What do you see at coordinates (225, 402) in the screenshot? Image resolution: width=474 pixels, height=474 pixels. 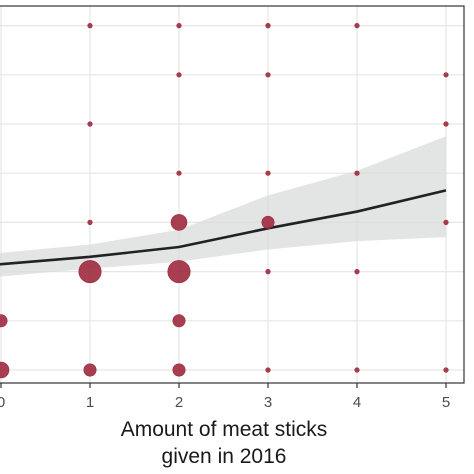 I see `x-axis-tick-labels: 0 1 2 3 4 5` at bounding box center [225, 402].